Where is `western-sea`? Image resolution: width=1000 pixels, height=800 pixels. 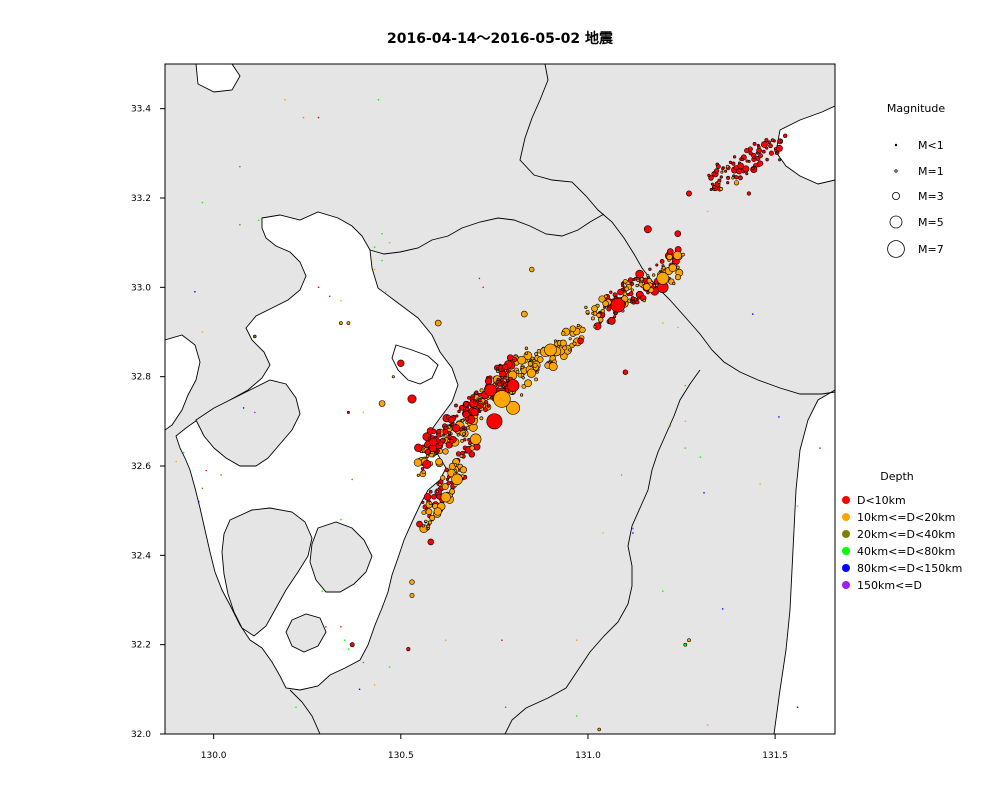 western-sea is located at coordinates (183, 382).